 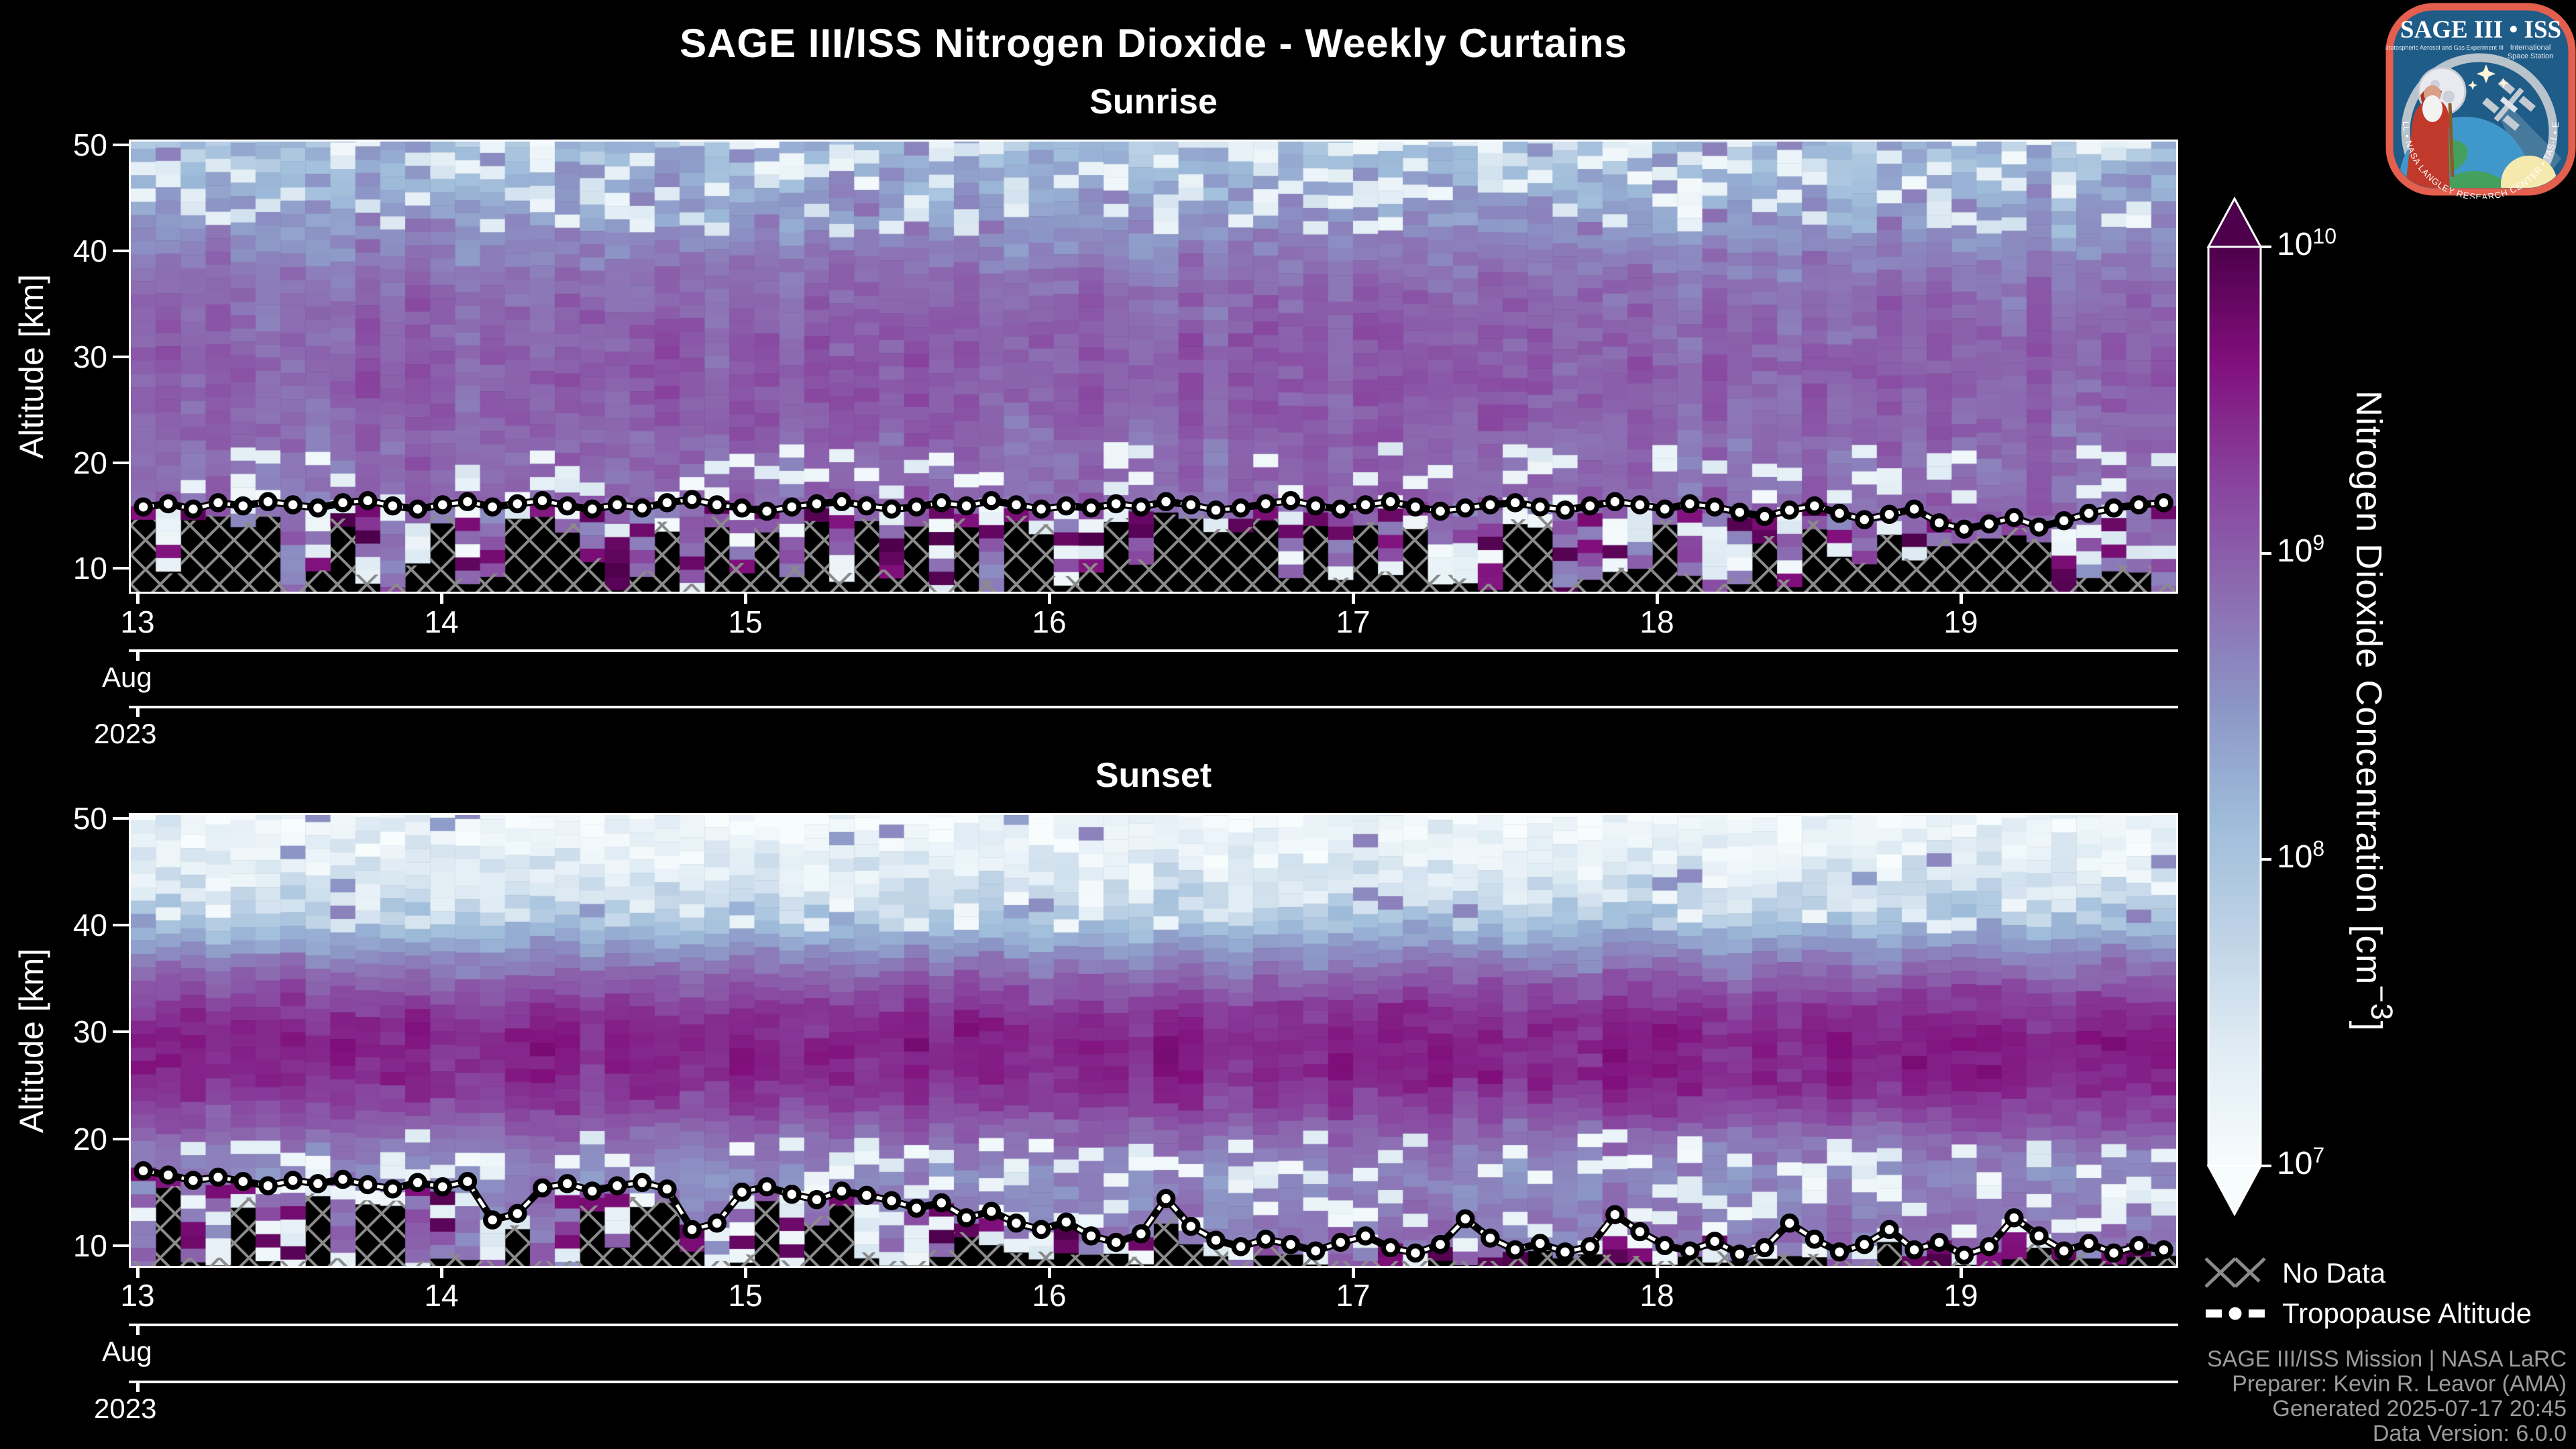 I want to click on y-tick-label: 10, so click(x=89, y=568).